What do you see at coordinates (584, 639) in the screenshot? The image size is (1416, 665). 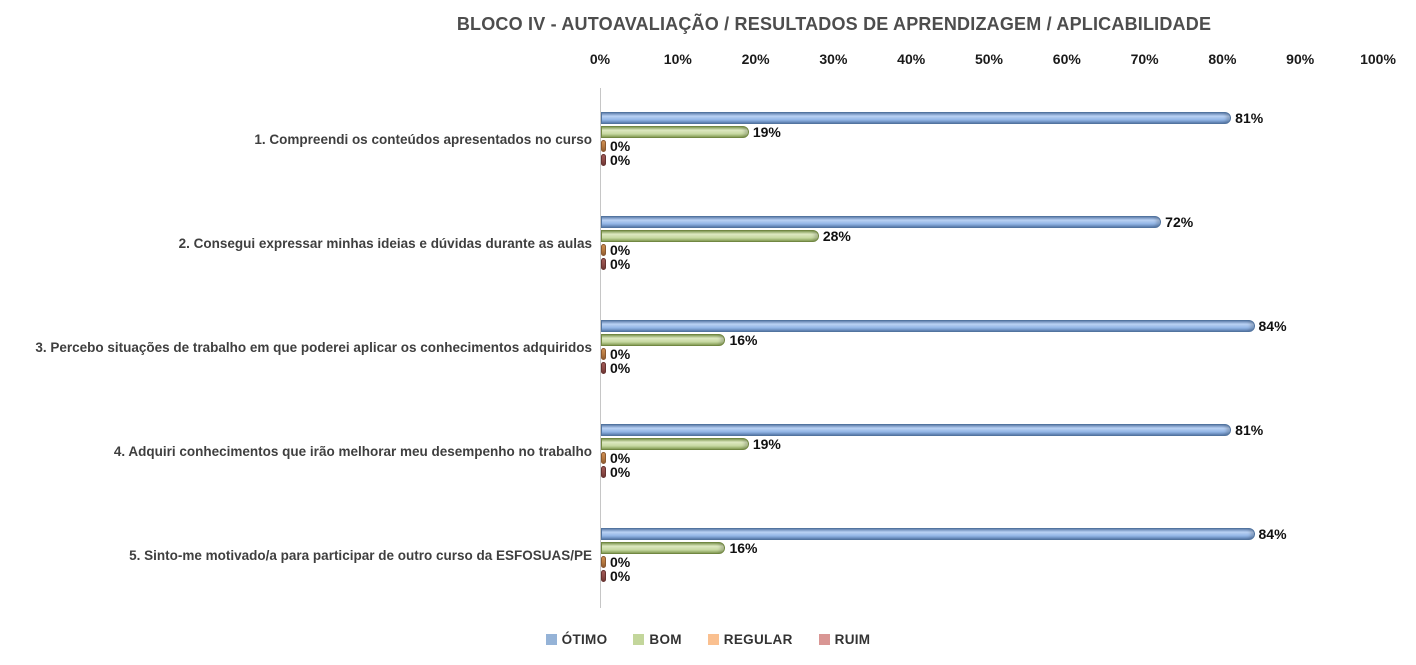 I see `legend-label: ÓTIMO` at bounding box center [584, 639].